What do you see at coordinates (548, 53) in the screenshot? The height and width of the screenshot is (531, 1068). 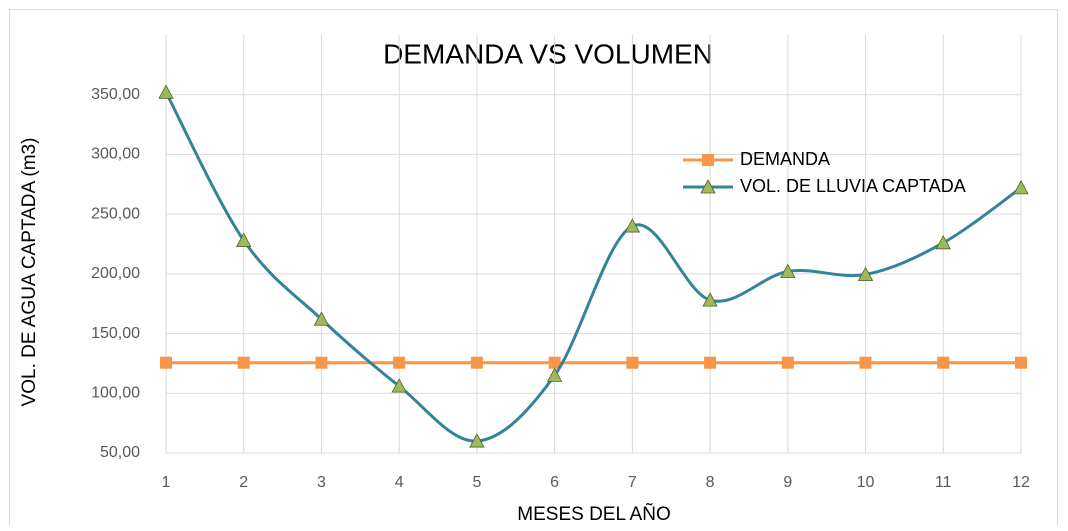 I see `chart-title: DEMANDA VS VOLUMEN` at bounding box center [548, 53].